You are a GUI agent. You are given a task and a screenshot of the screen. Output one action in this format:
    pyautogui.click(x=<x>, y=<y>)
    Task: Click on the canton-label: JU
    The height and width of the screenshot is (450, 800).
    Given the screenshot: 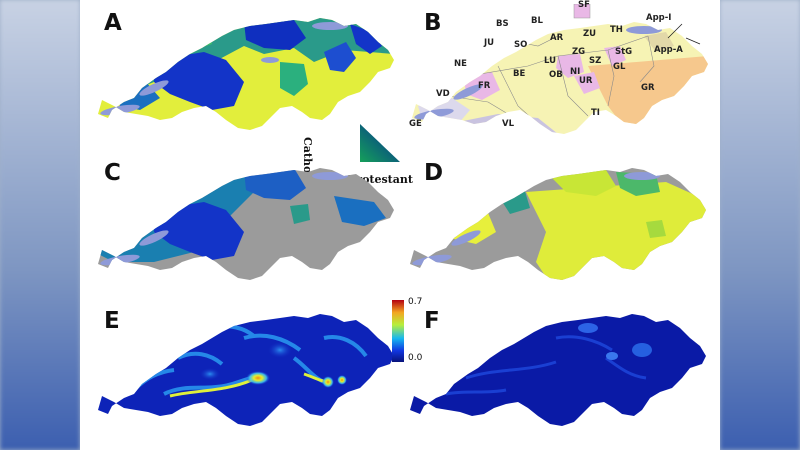 What is the action you would take?
    pyautogui.click(x=489, y=43)
    